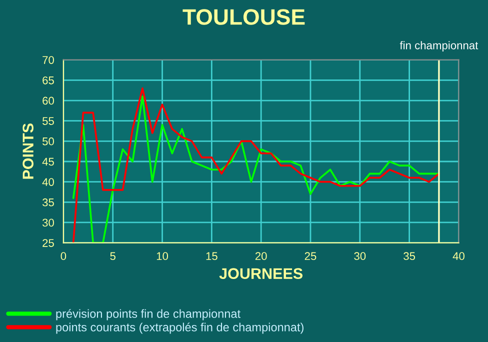 The width and height of the screenshot is (488, 342). Describe the element at coordinates (48, 121) in the screenshot. I see `y-tick-label: 55` at that location.